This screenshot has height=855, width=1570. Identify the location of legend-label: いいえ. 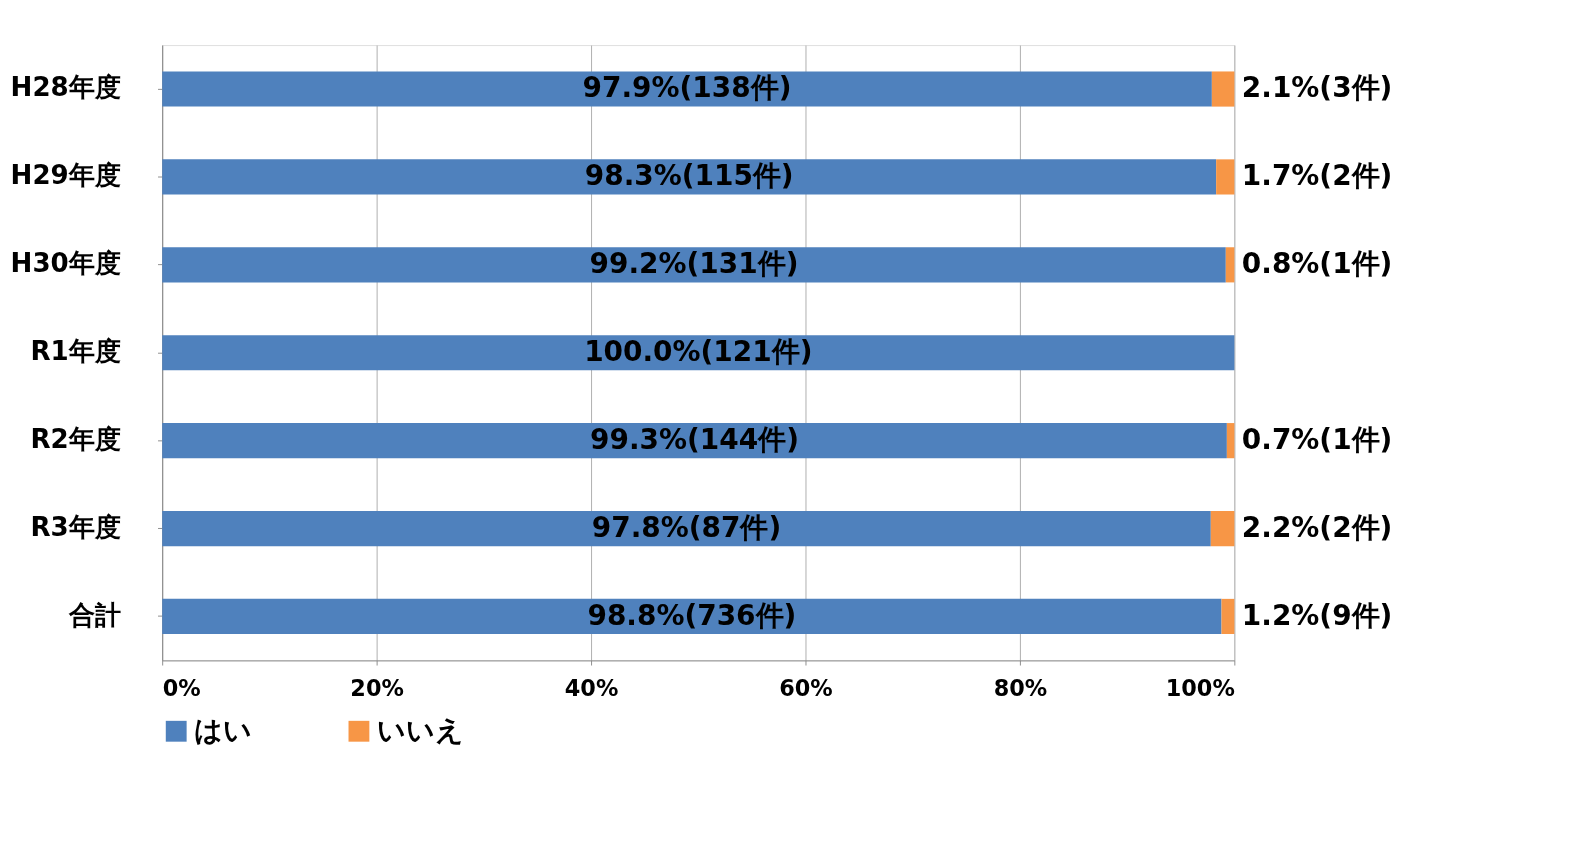
(420, 730).